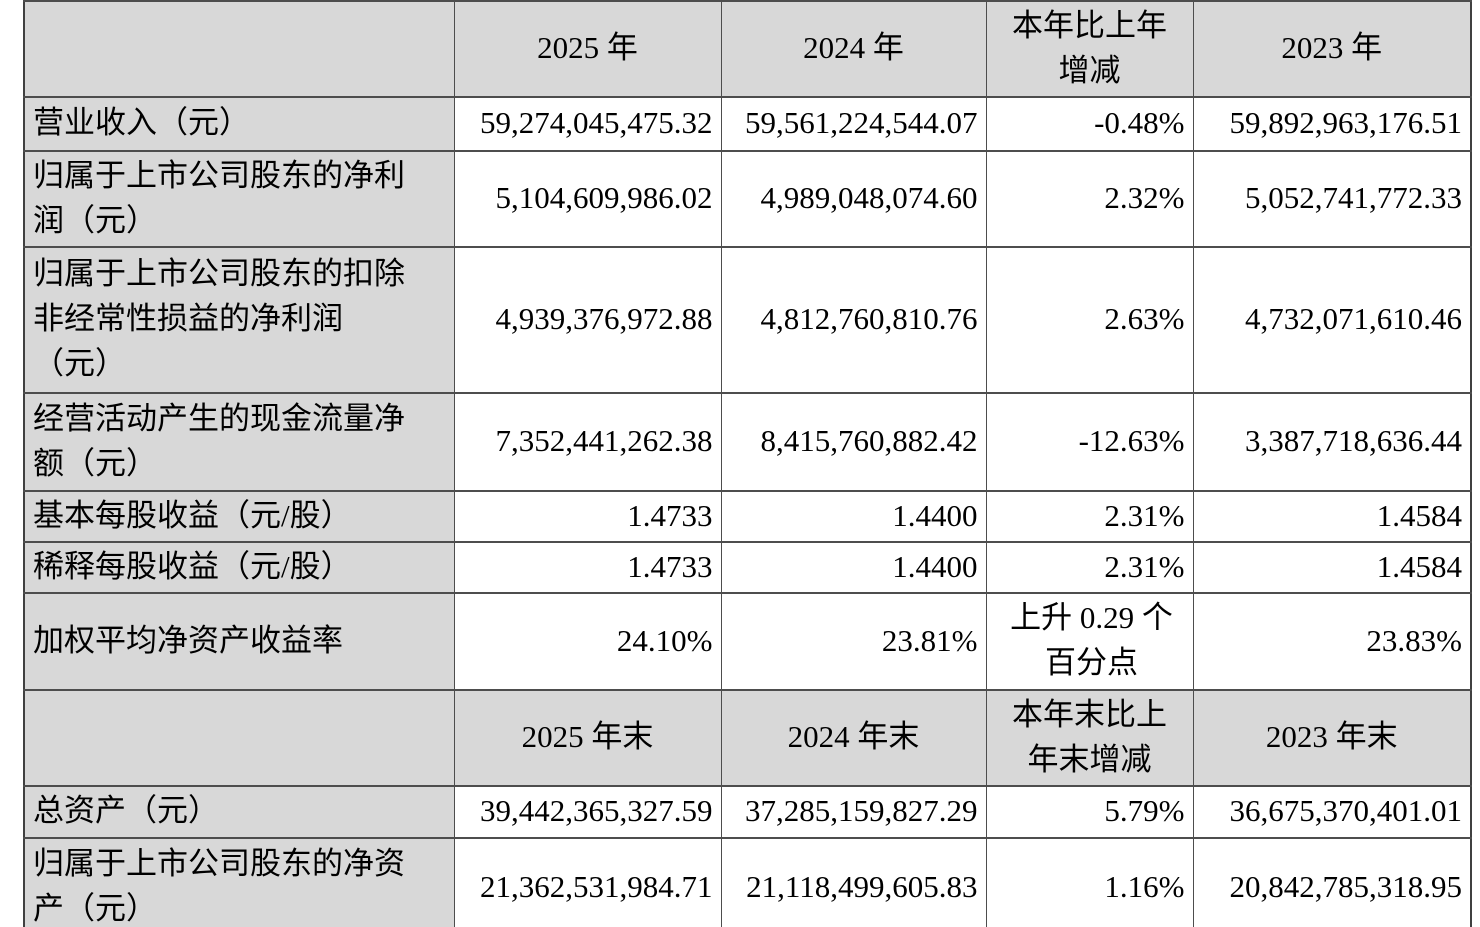 The height and width of the screenshot is (927, 1480). What do you see at coordinates (239, 198) in the screenshot?
I see `row-label: 归属于上市公司股东的净利 润（元）` at bounding box center [239, 198].